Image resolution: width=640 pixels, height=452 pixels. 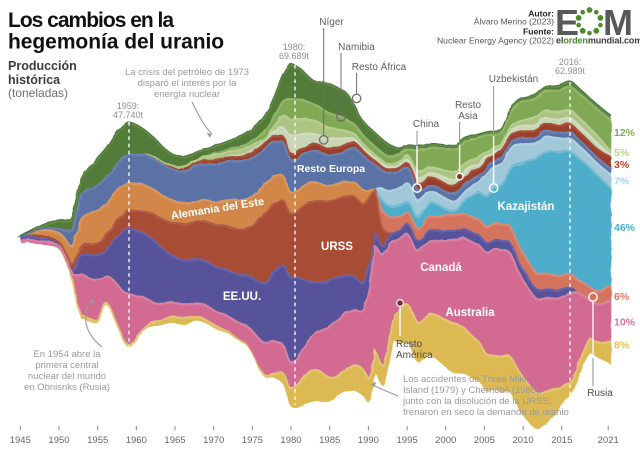 I want to click on svg-text: nuclear del mundo, so click(x=67, y=376).